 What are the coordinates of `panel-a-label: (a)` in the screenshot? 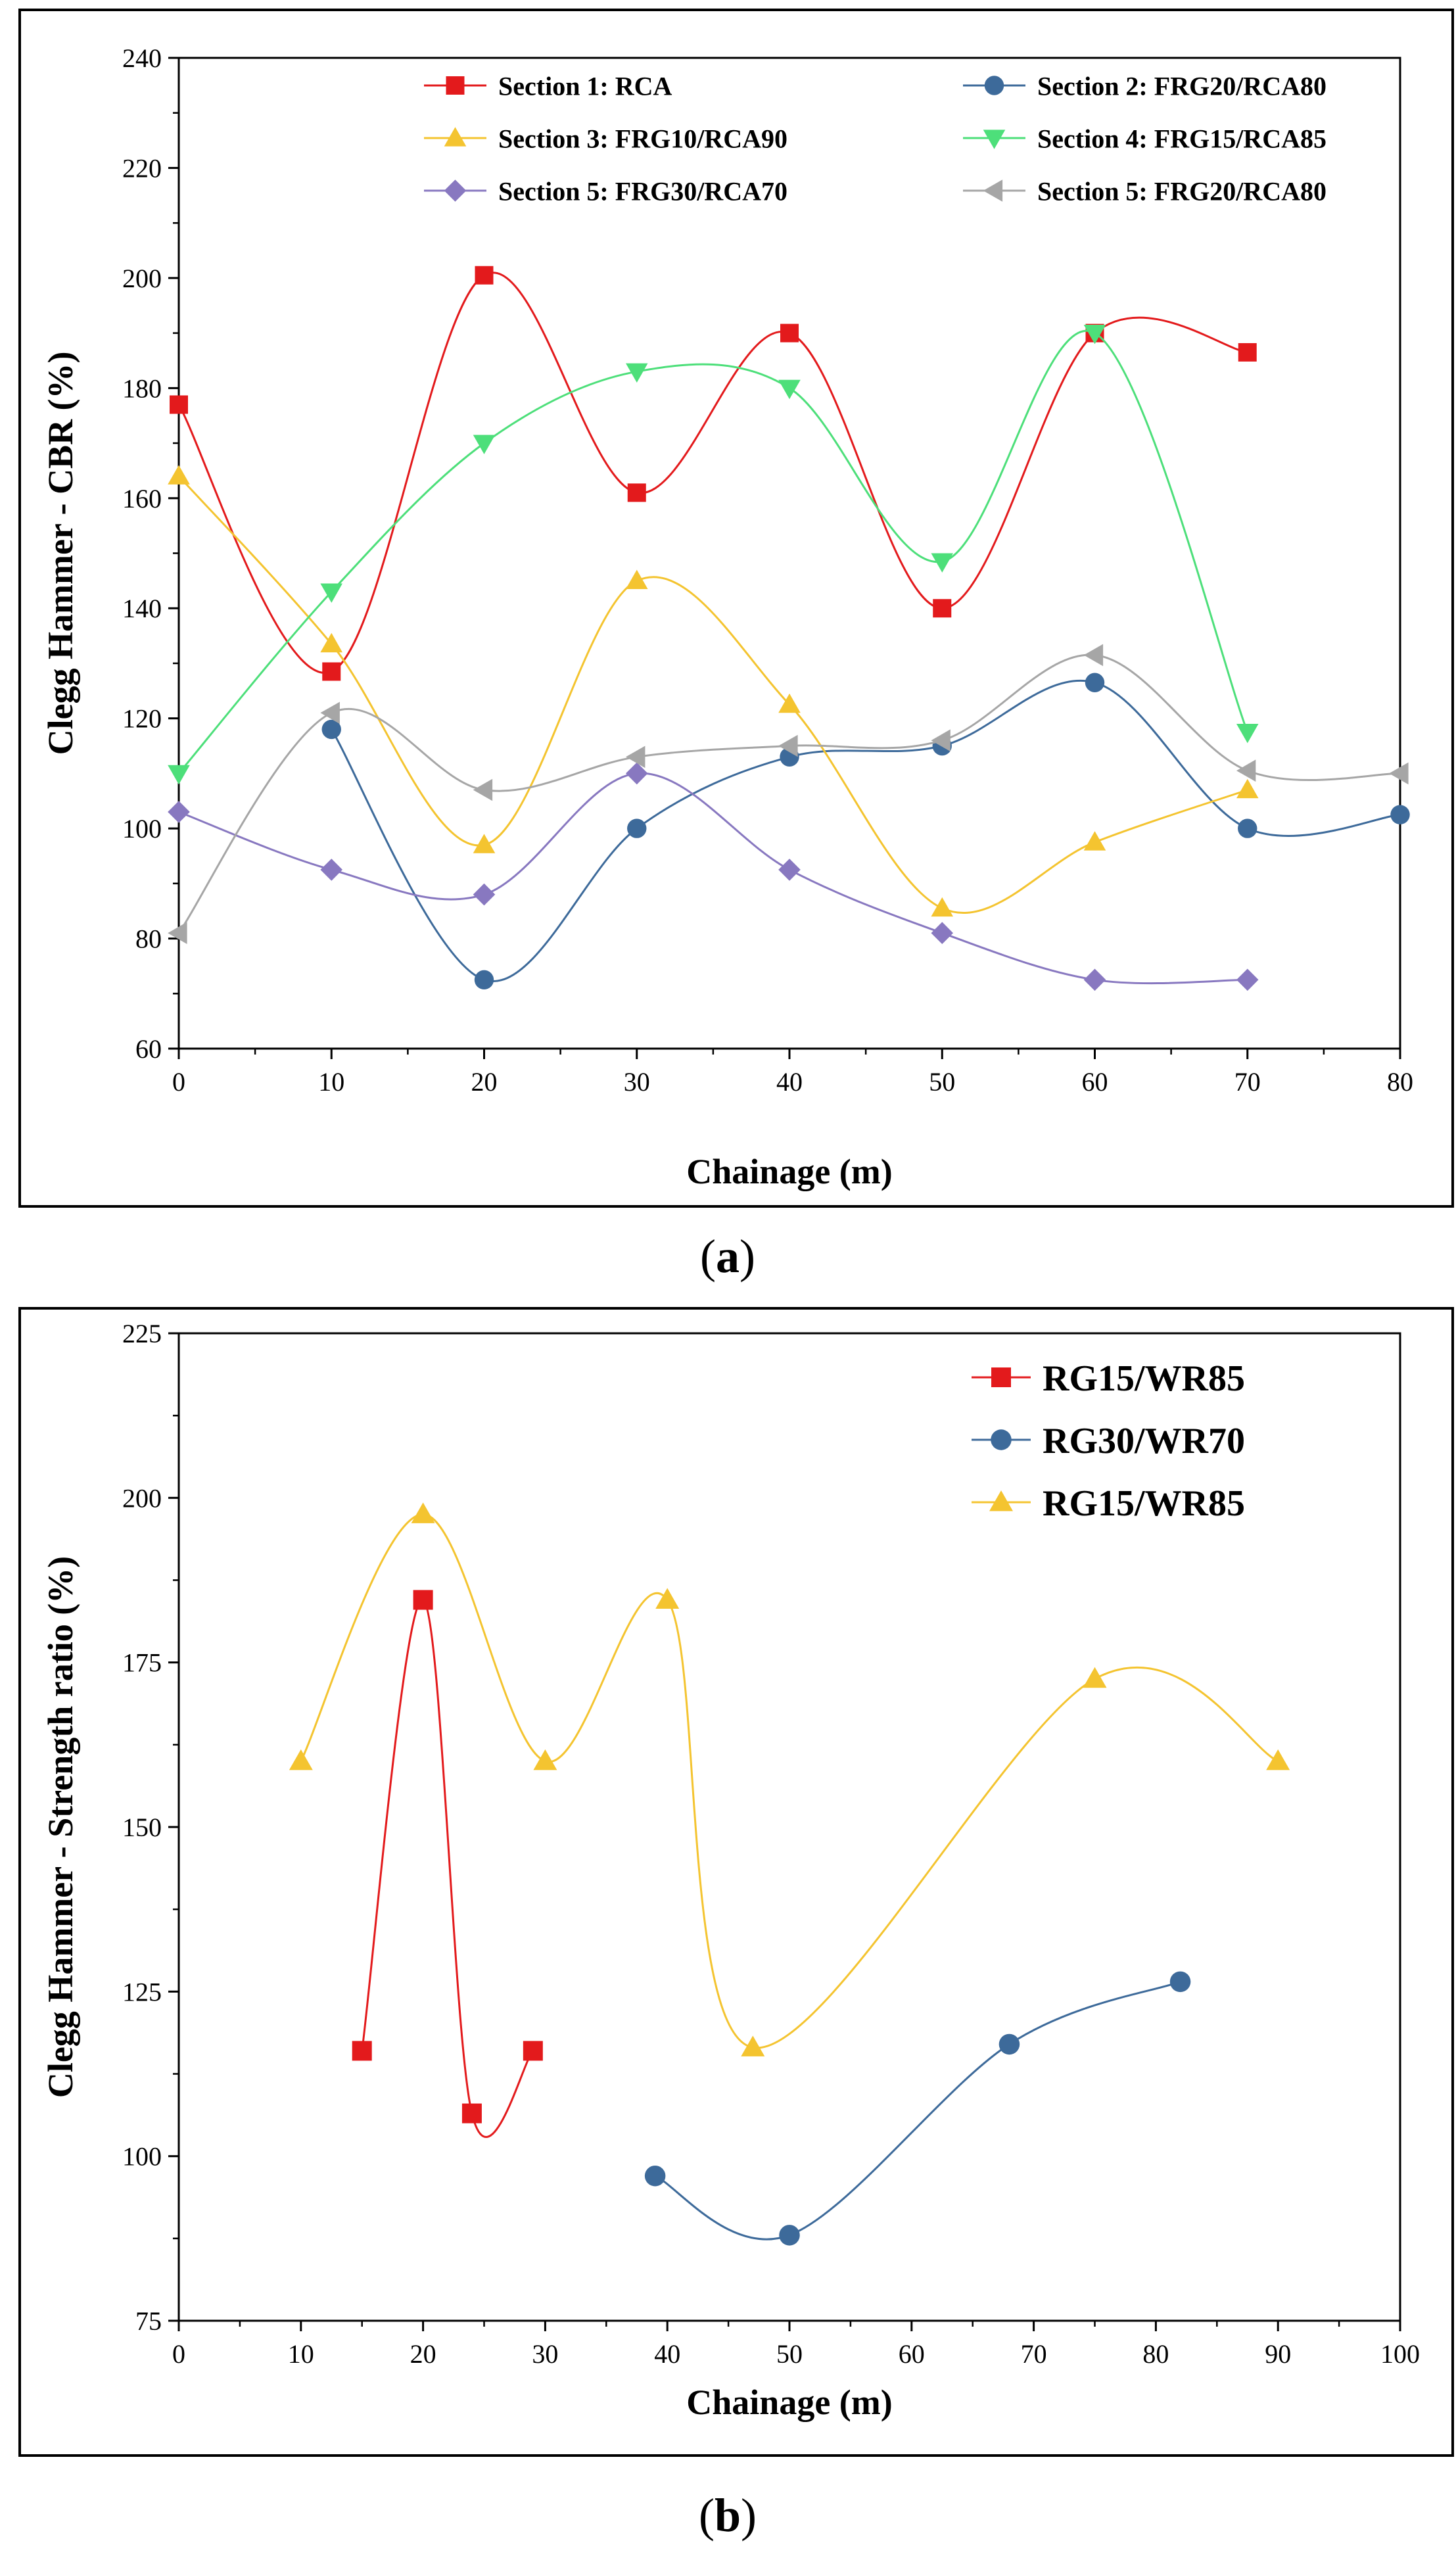 It's located at (727, 1256).